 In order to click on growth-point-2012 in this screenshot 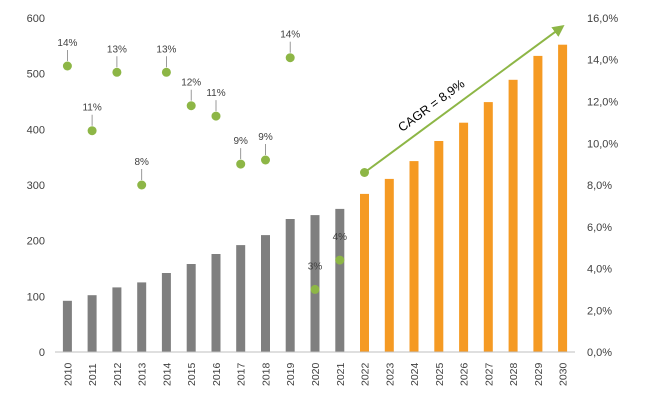, I will do `click(117, 72)`.